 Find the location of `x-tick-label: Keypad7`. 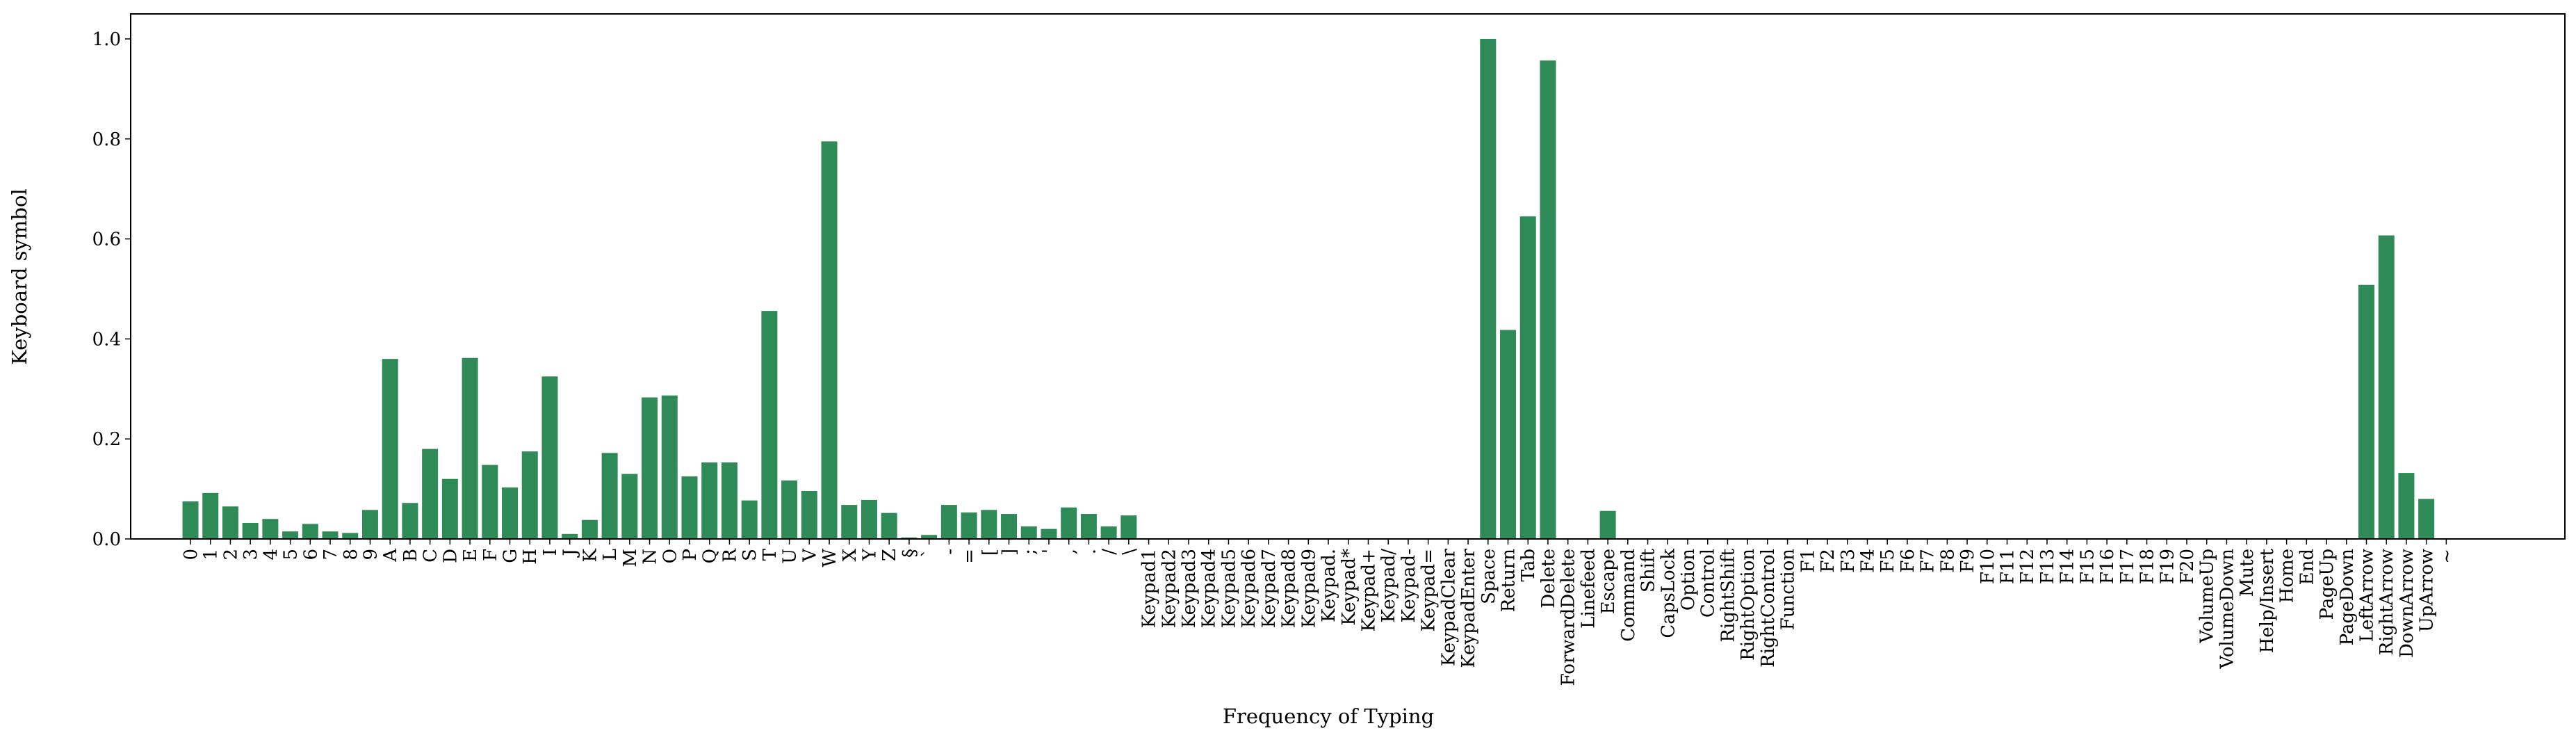

x-tick-label: Keypad7 is located at coordinates (1269, 588).